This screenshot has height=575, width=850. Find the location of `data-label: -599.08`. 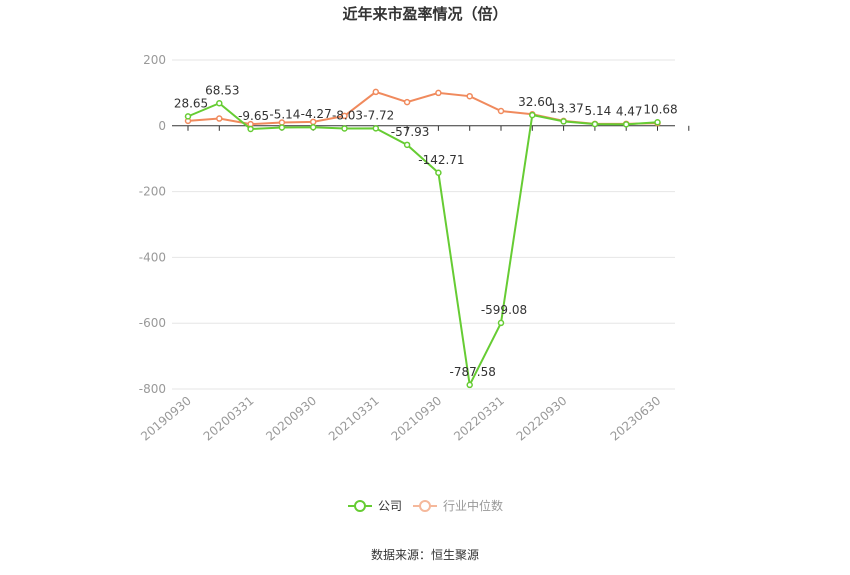

data-label: -599.08 is located at coordinates (504, 310).